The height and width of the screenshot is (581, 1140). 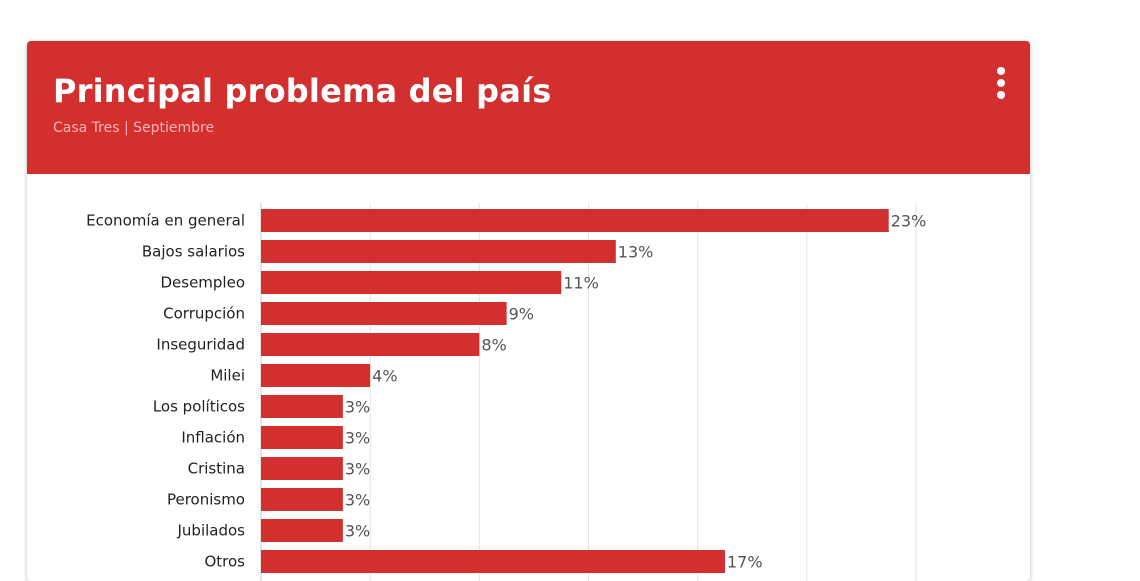 What do you see at coordinates (1001, 83) in the screenshot?
I see `more-vert-icon` at bounding box center [1001, 83].